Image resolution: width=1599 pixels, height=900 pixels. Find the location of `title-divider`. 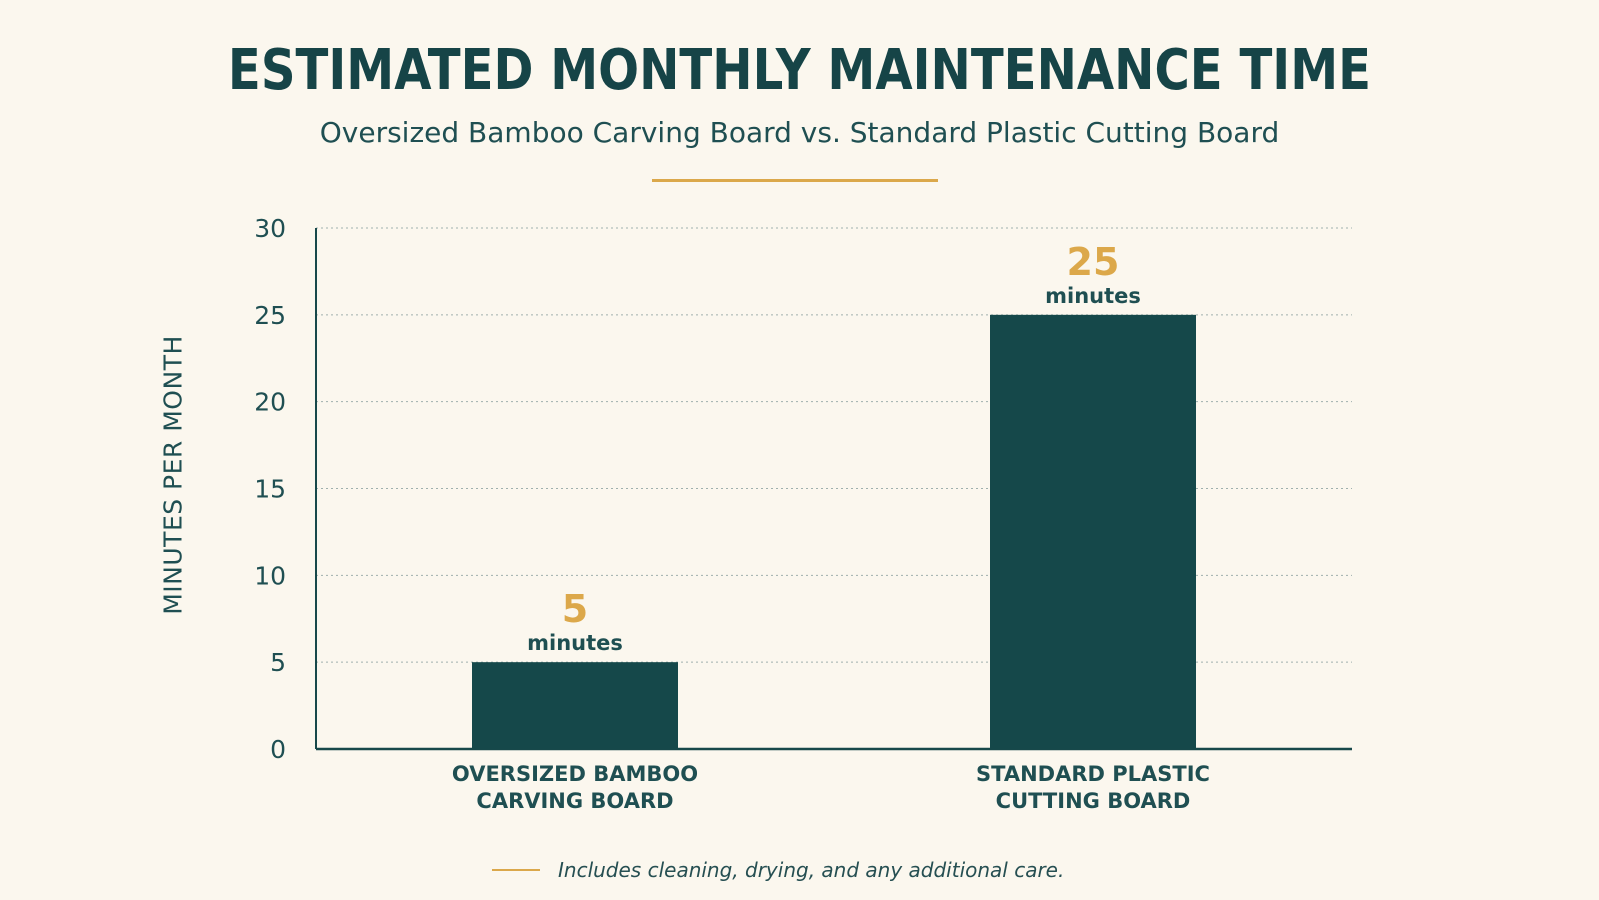

title-divider is located at coordinates (795, 180).